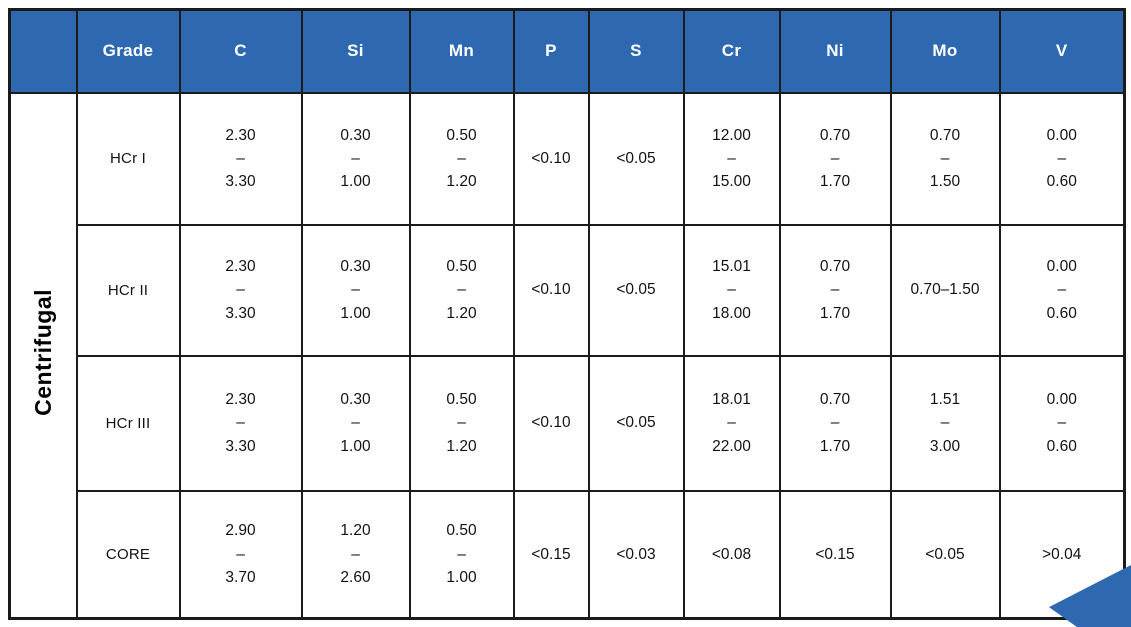  What do you see at coordinates (835, 554) in the screenshot?
I see `value-cell-ni: <0.15` at bounding box center [835, 554].